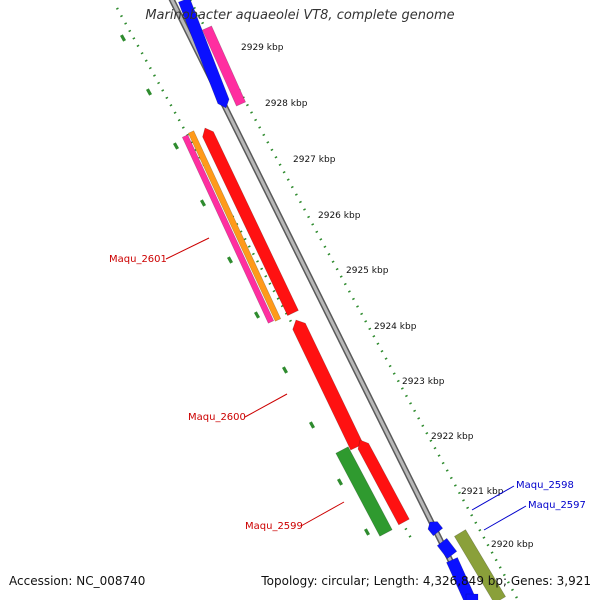  I want to click on gene-bar-blue-upper, so click(204, 54).